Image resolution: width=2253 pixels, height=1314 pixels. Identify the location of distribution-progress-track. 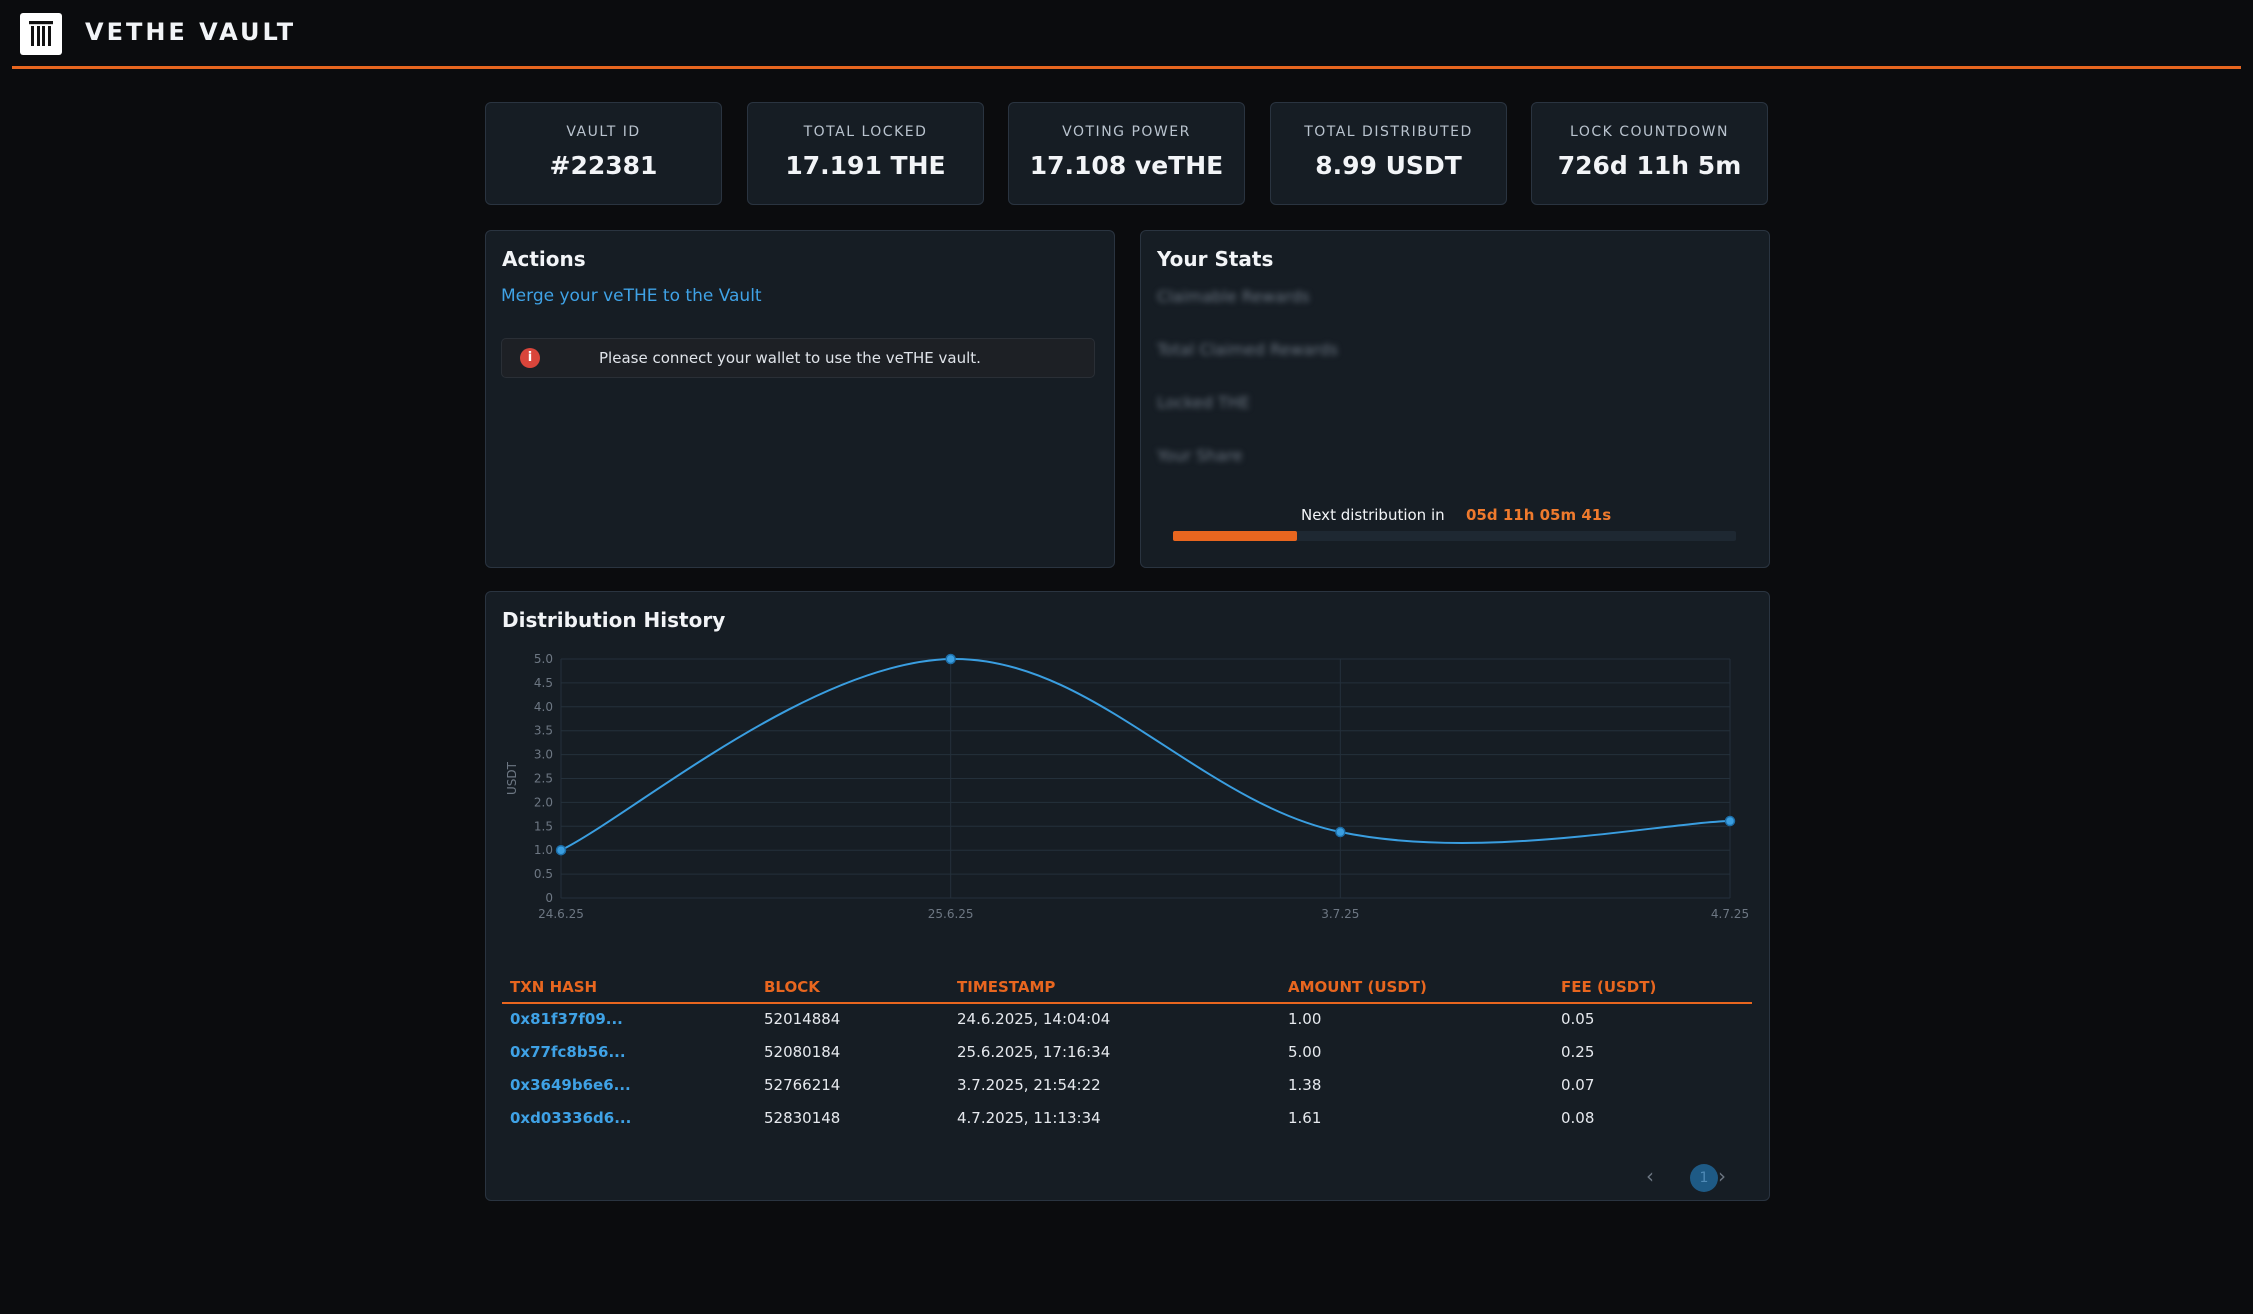
(1454, 536).